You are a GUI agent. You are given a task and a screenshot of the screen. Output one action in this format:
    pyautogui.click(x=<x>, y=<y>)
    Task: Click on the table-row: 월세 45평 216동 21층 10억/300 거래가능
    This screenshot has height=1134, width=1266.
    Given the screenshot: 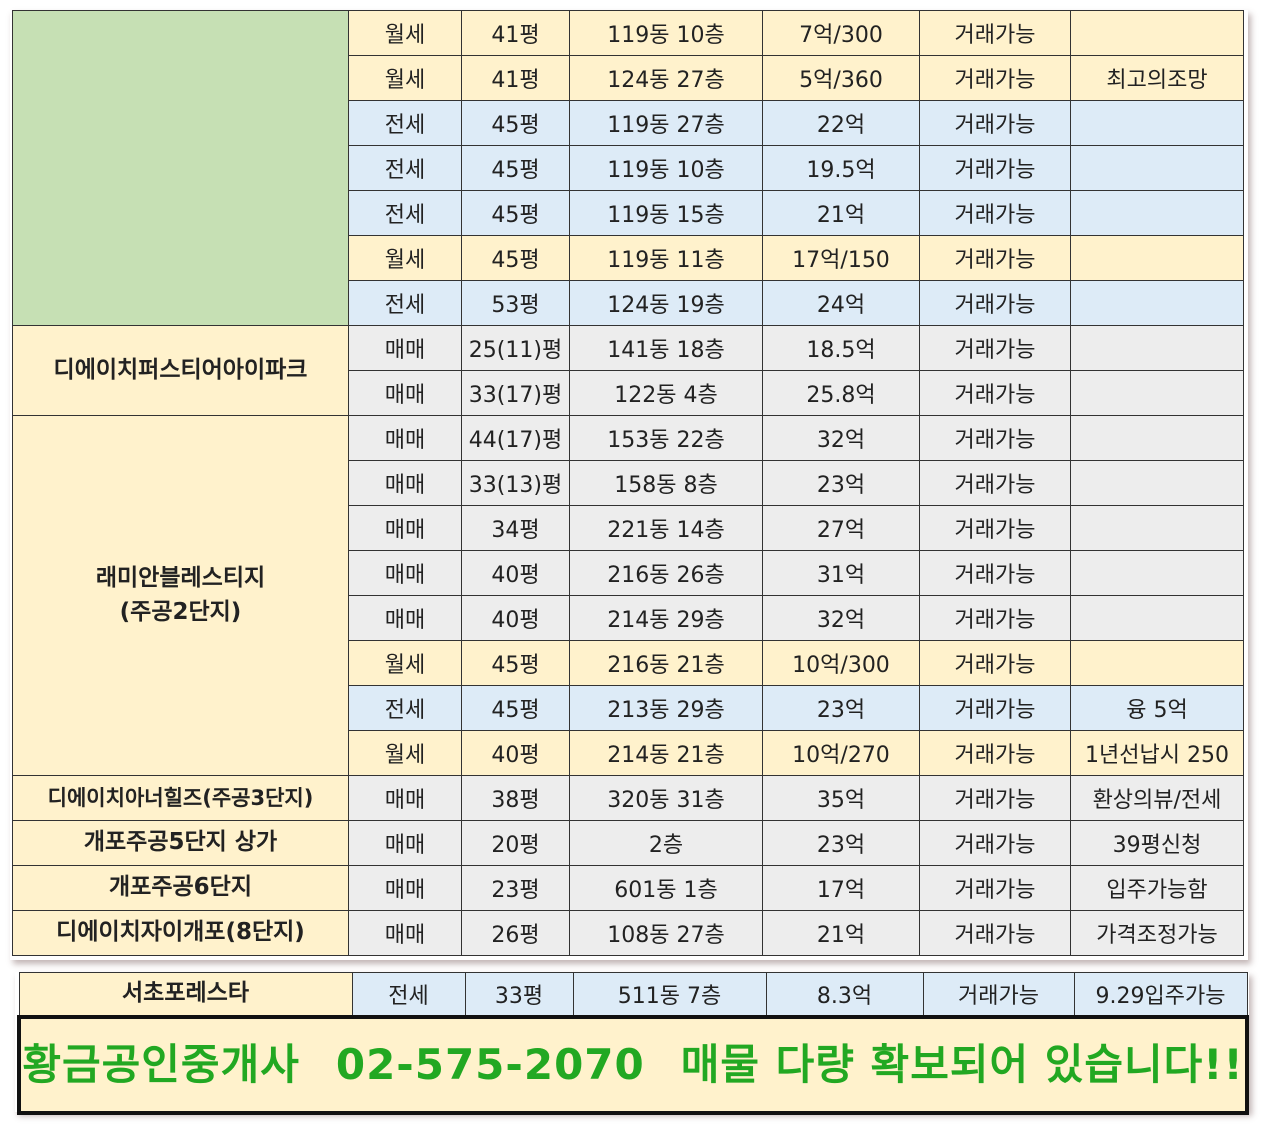 What is the action you would take?
    pyautogui.click(x=628, y=663)
    